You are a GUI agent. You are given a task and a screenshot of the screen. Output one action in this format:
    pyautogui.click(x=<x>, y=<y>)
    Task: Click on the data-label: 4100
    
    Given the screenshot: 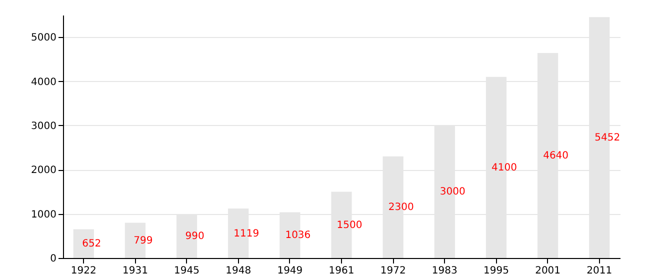 What is the action you would take?
    pyautogui.click(x=504, y=168)
    